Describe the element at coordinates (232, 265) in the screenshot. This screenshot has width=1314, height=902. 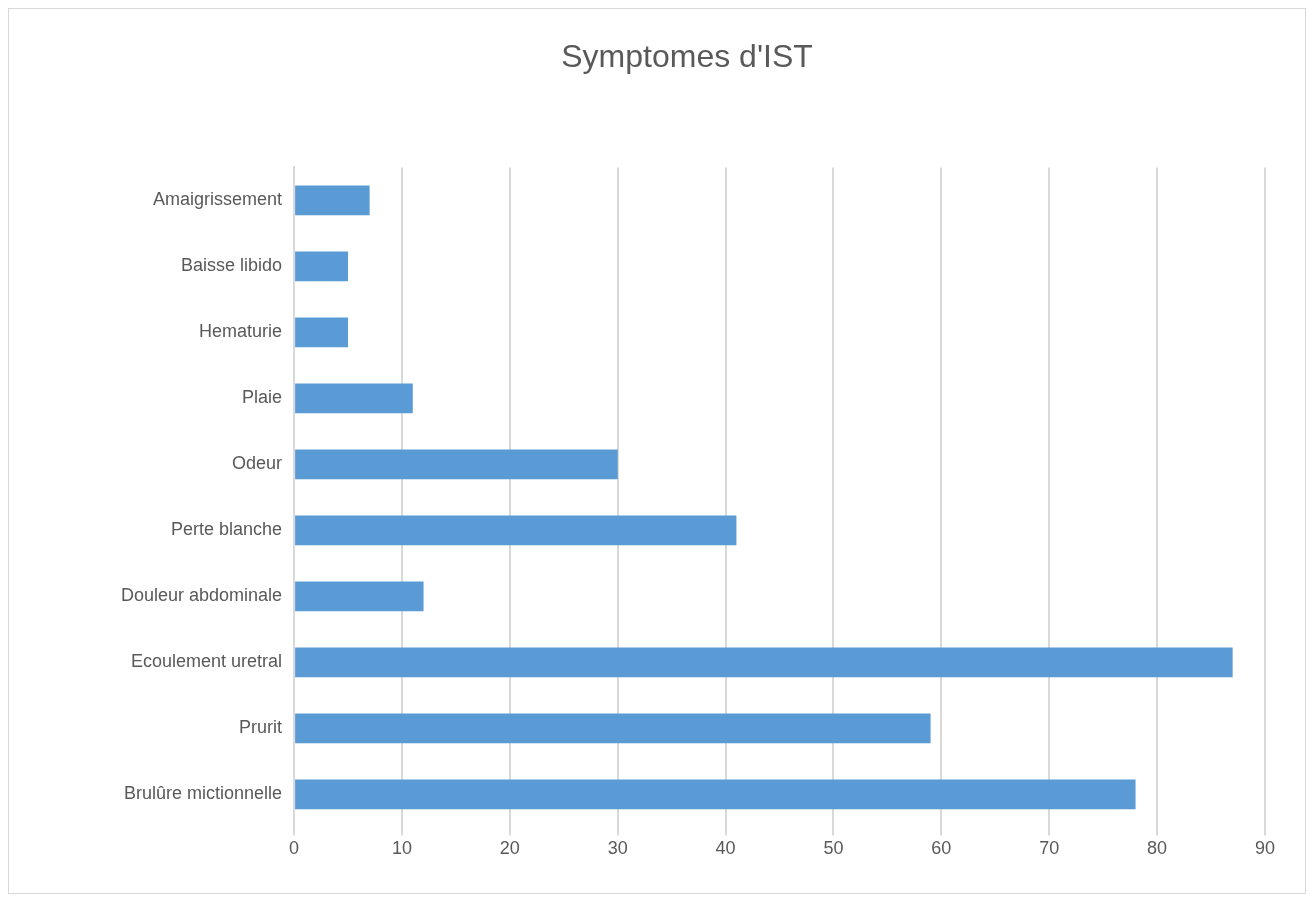
I see `y-tick-label: Baisse libido` at that location.